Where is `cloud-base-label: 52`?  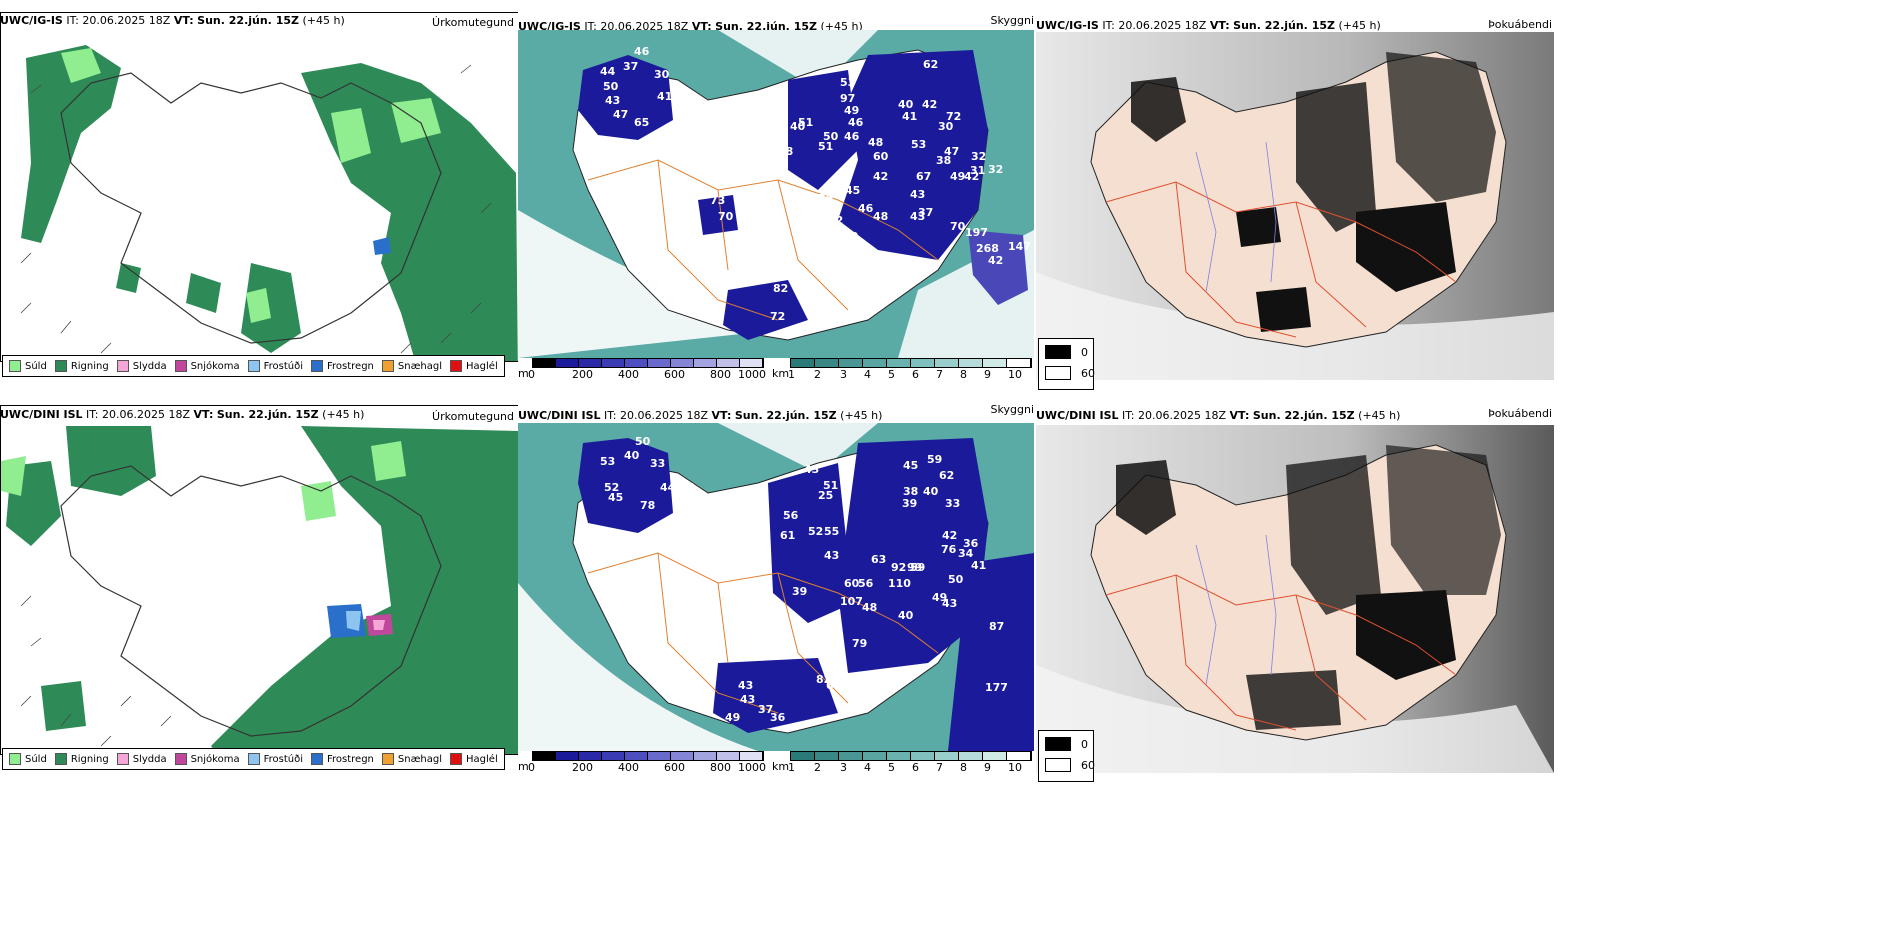
cloud-base-label: 52 is located at coordinates (611, 487).